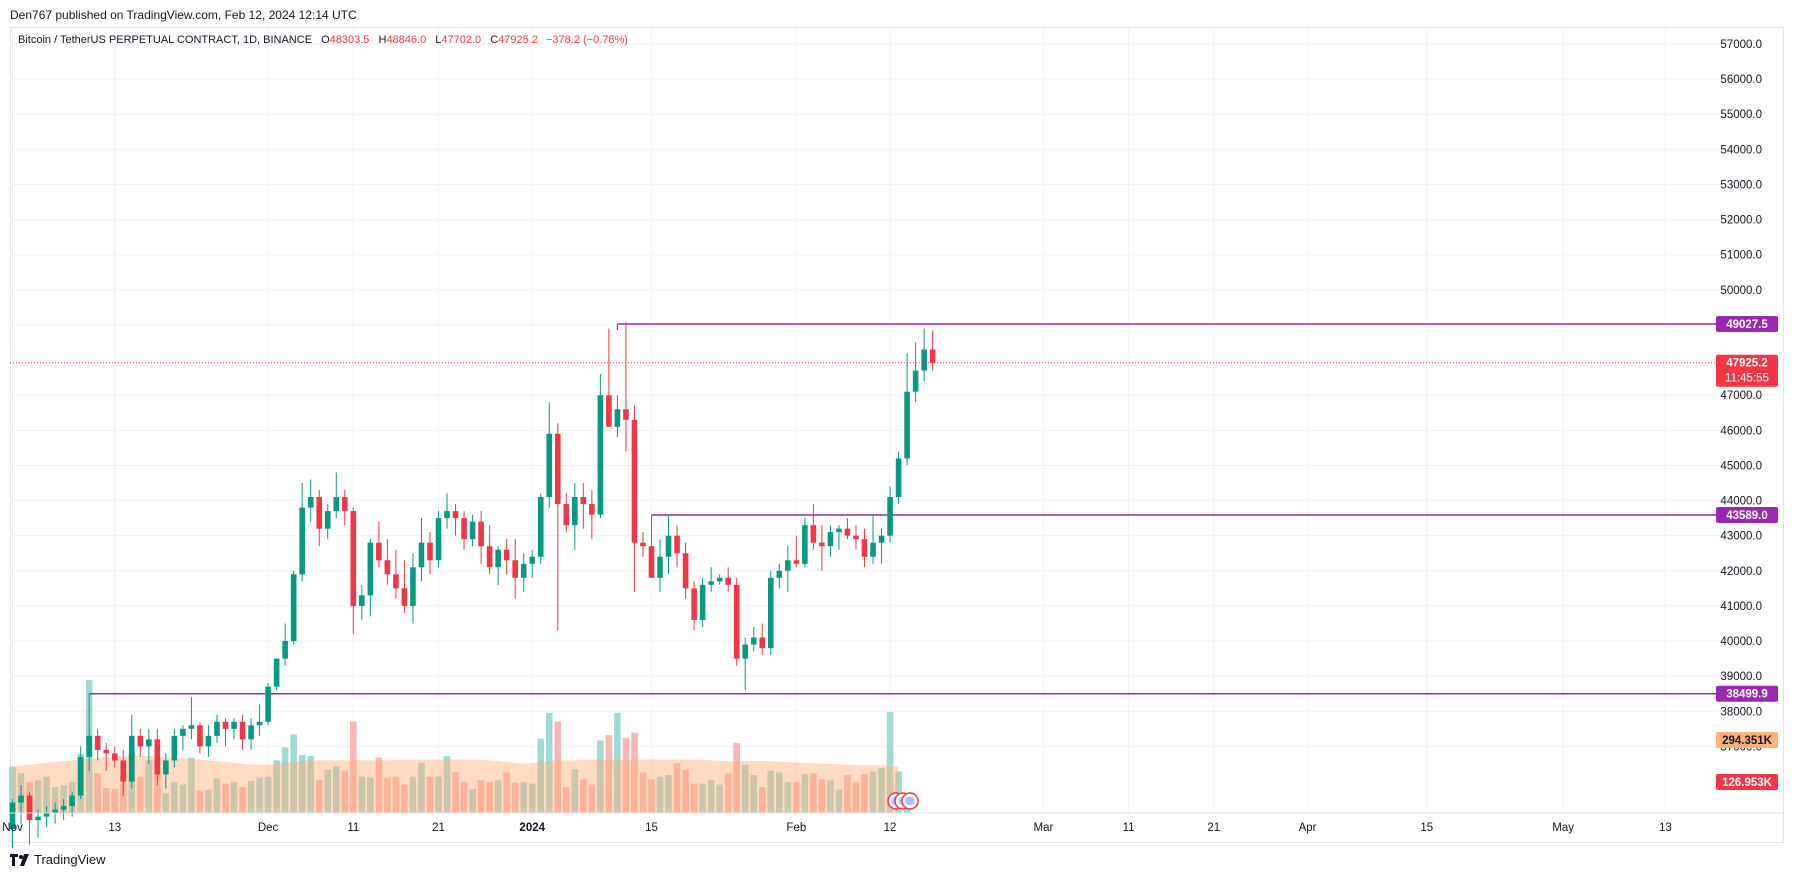 This screenshot has width=1794, height=877. I want to click on level-price-label: 43589.0, so click(1747, 516).